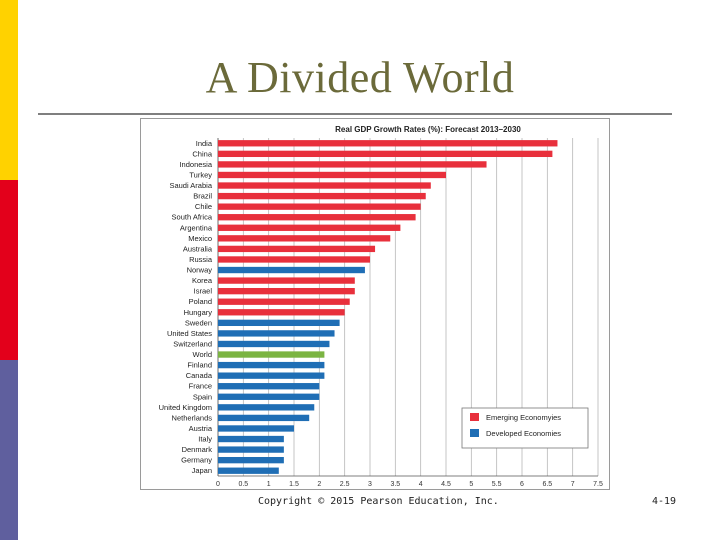 The width and height of the screenshot is (720, 540). What do you see at coordinates (421, 484) in the screenshot?
I see `x-tick-label: 4` at bounding box center [421, 484].